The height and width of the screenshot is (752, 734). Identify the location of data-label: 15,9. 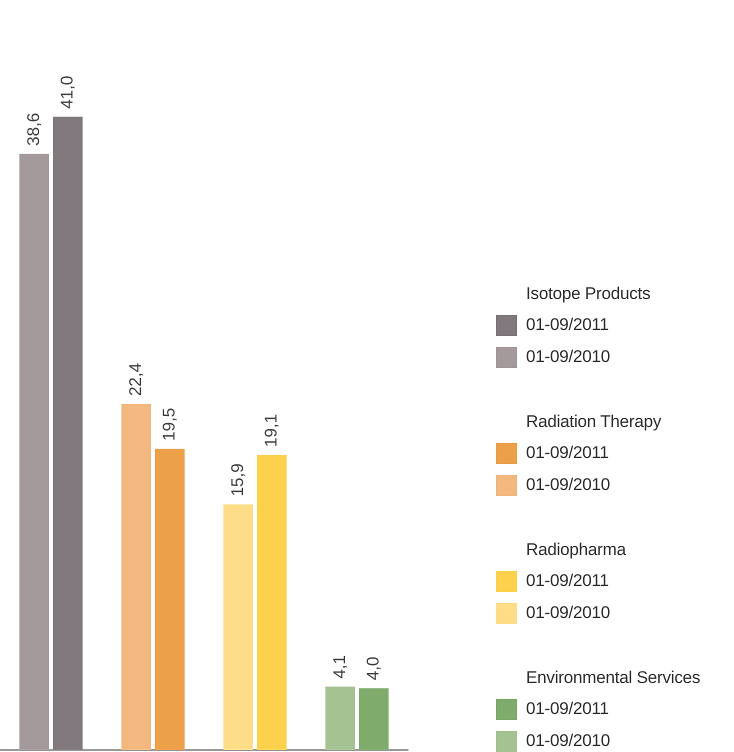
(237, 479).